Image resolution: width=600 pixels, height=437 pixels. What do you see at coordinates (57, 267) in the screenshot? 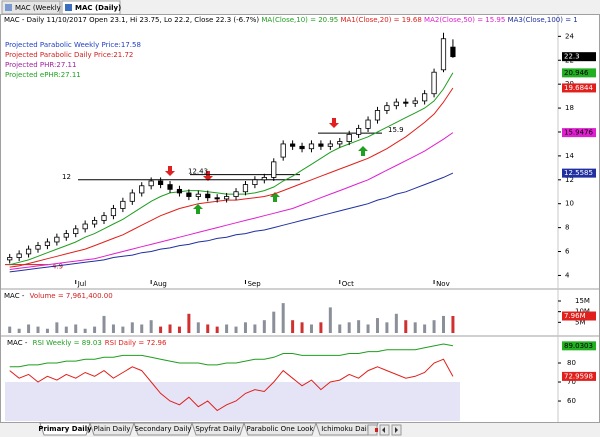
I see `level-label: 4.9` at bounding box center [57, 267].